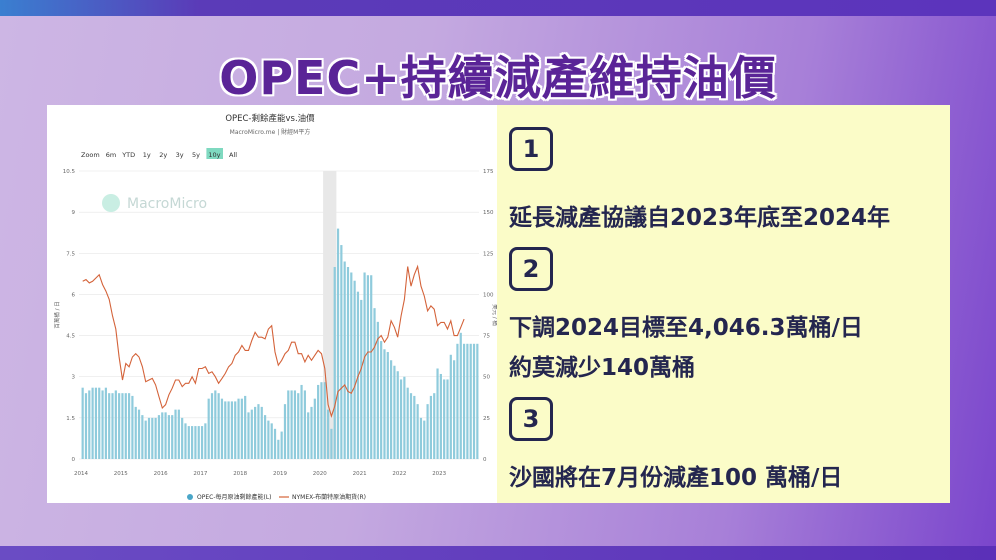 The height and width of the screenshot is (560, 996). What do you see at coordinates (163, 155) in the screenshot?
I see `range-button-2y: 2y` at bounding box center [163, 155].